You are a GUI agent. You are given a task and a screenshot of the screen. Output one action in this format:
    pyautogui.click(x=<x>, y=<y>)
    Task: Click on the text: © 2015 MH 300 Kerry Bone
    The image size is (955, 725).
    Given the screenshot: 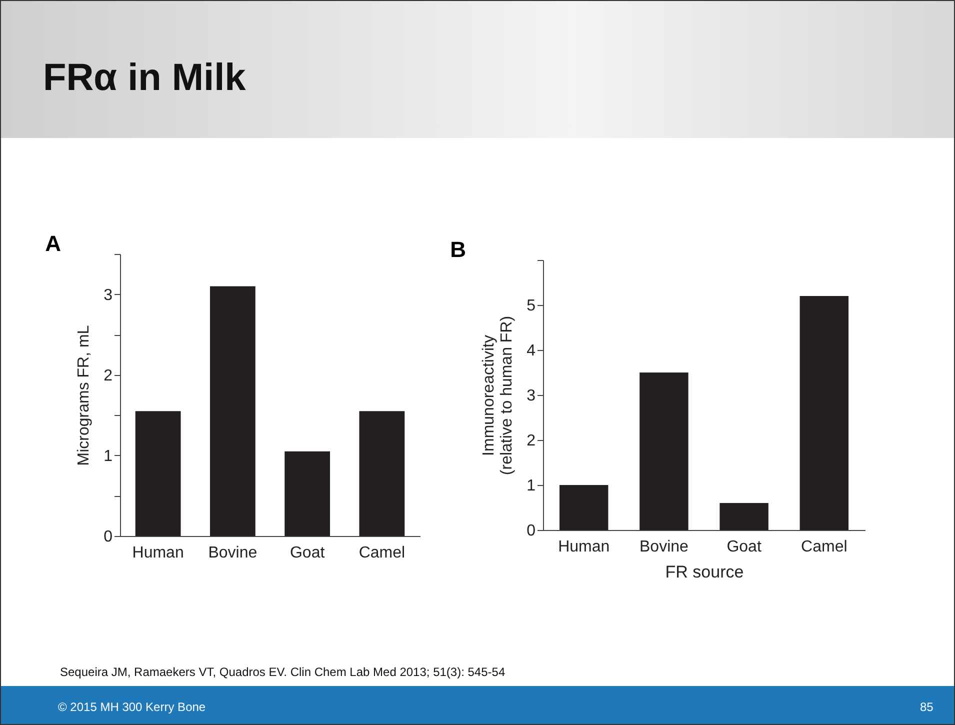 What is the action you would take?
    pyautogui.click(x=132, y=707)
    